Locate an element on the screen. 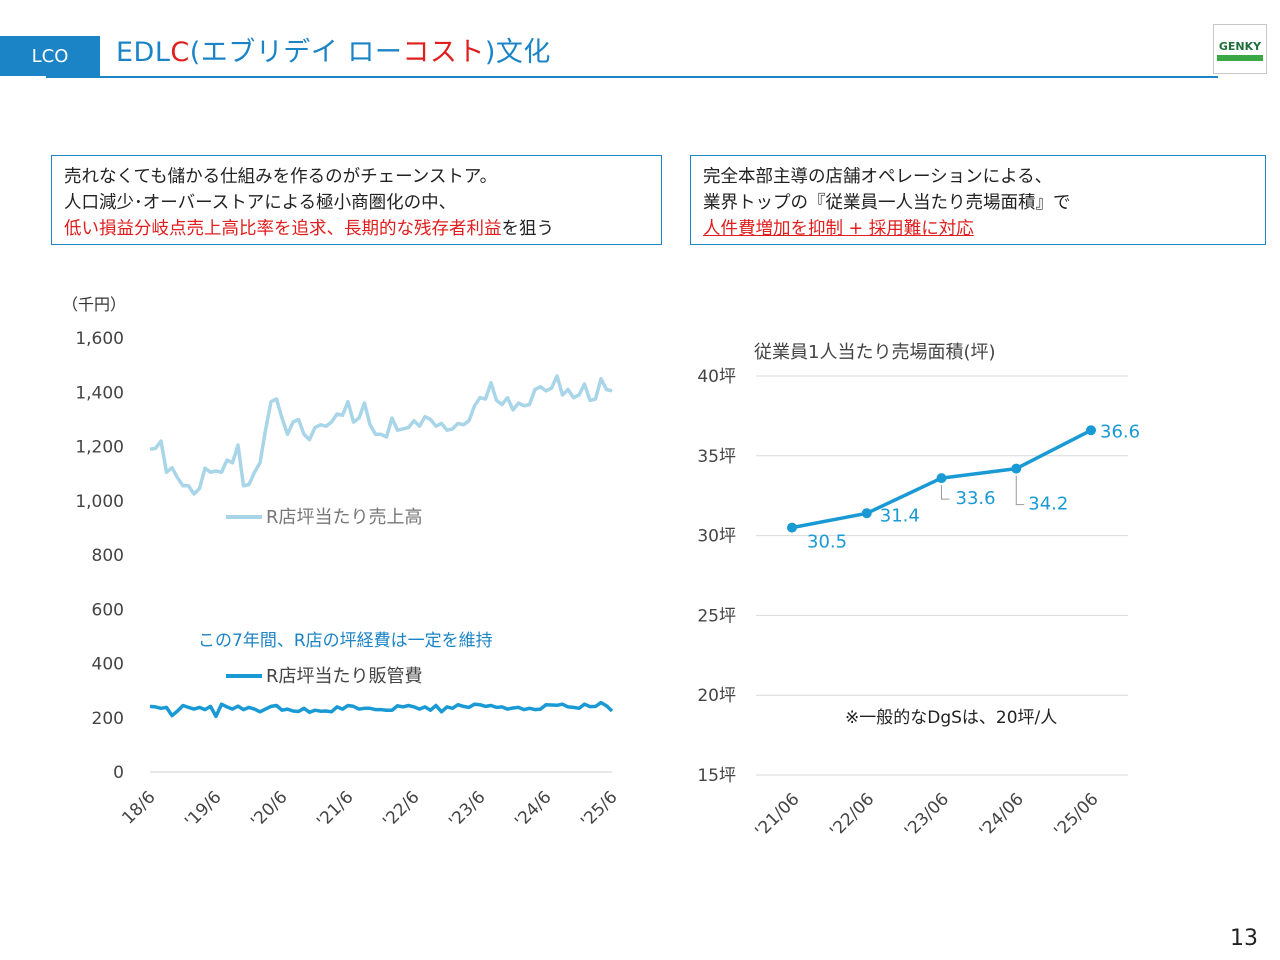 This screenshot has height=960, width=1280. title-part-2: (エブリデイ ロー is located at coordinates (296, 52).